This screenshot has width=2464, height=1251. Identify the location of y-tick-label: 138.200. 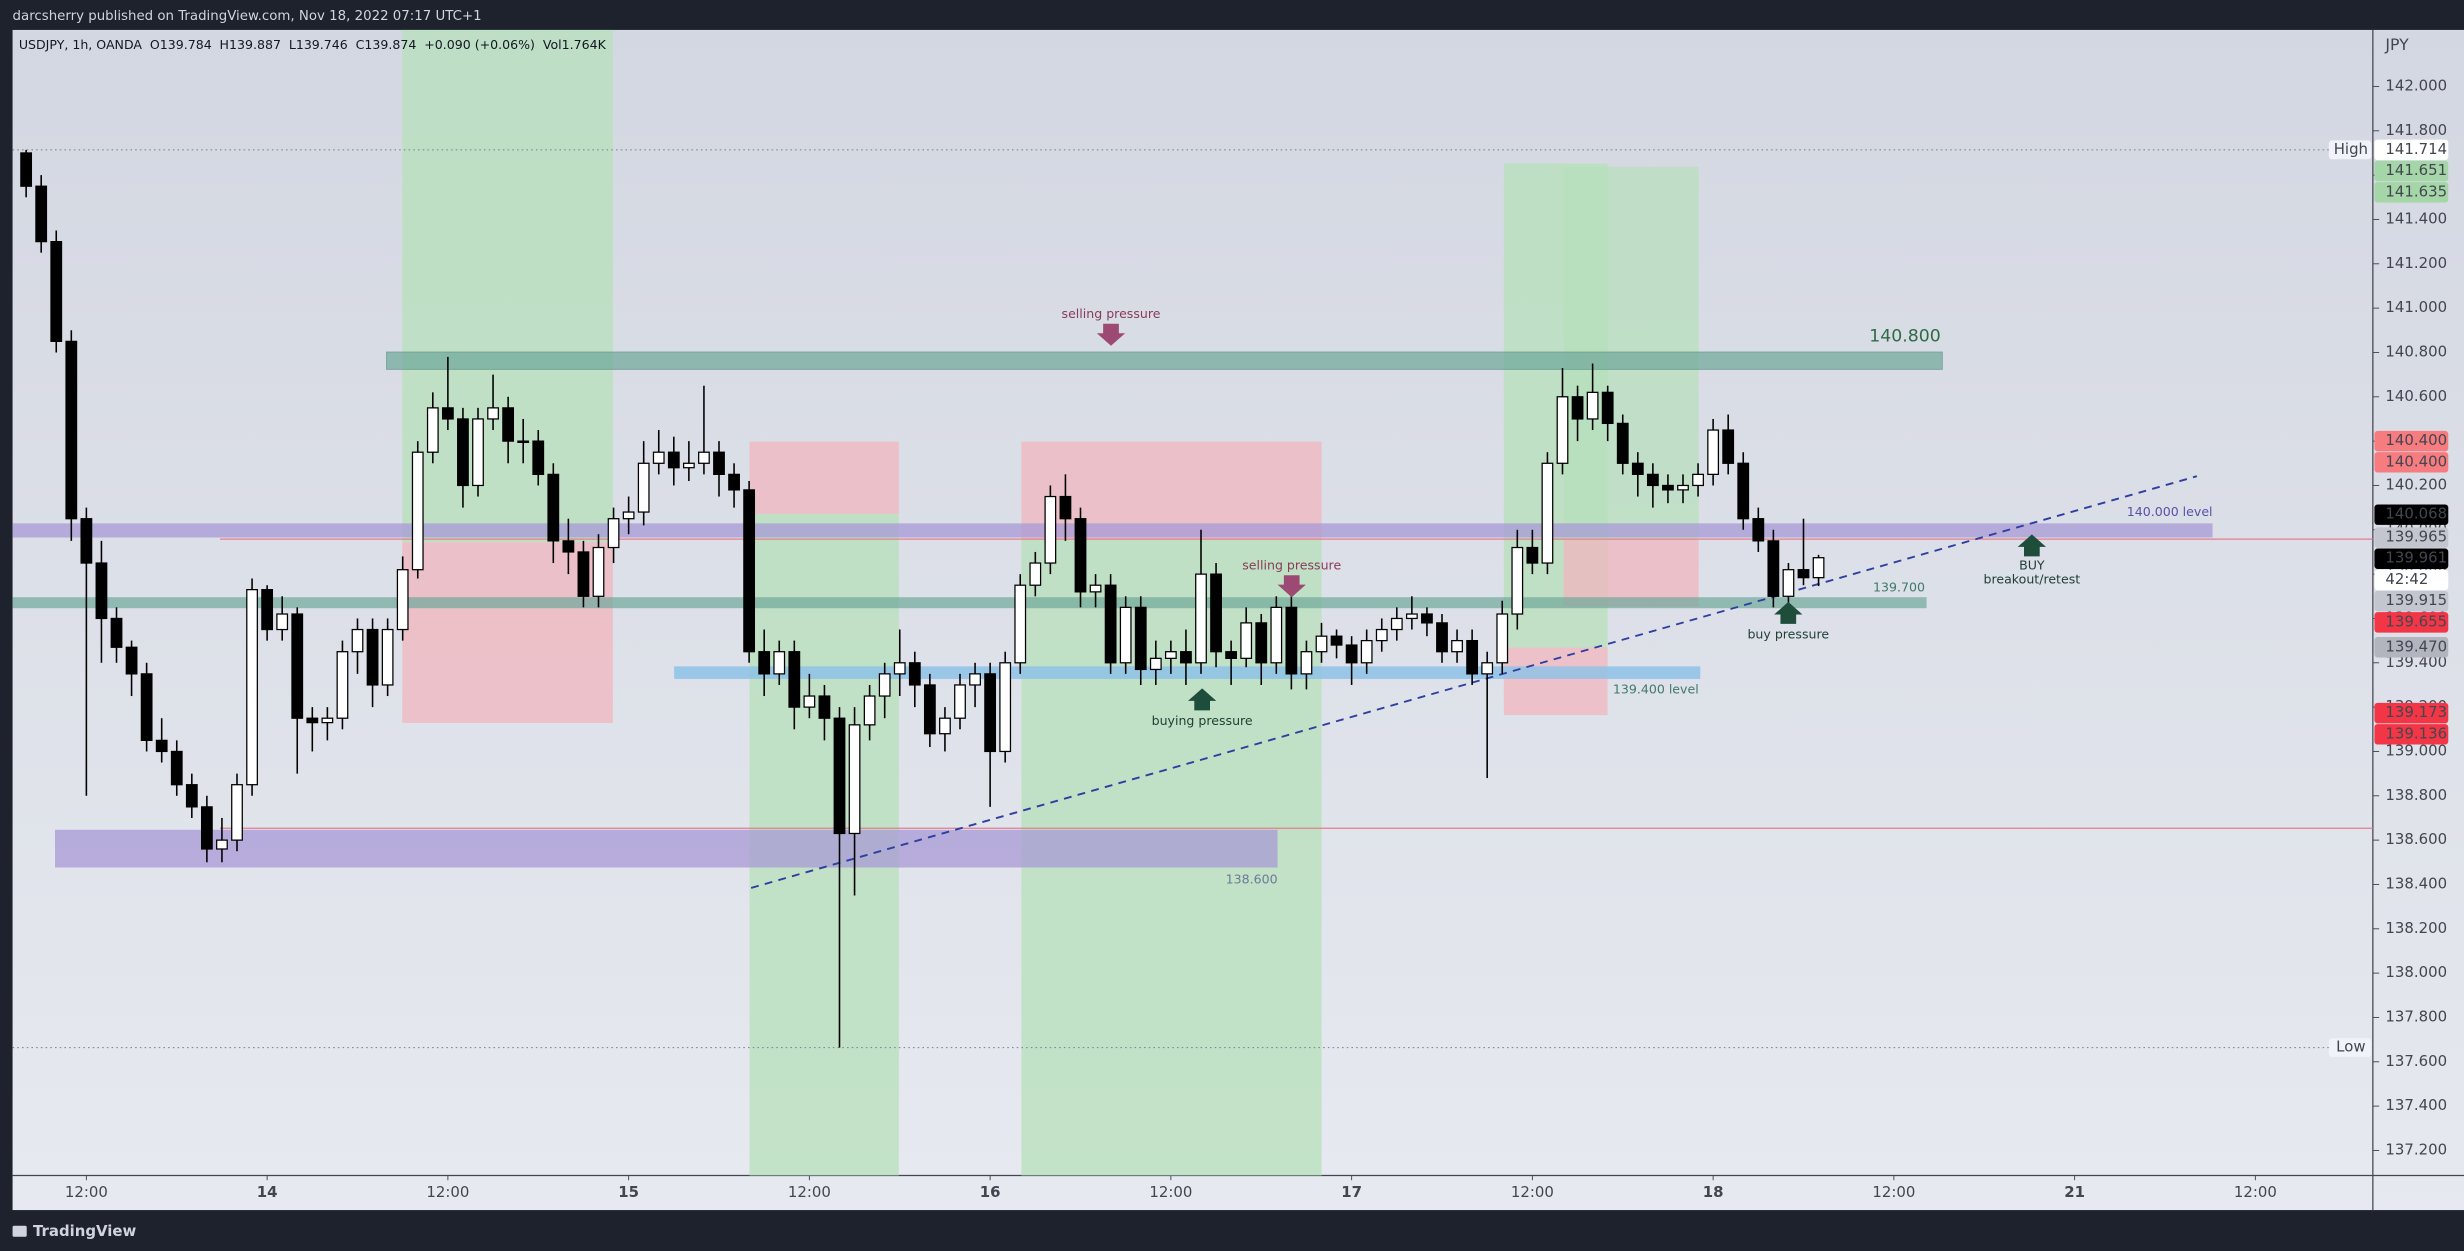
(2416, 928).